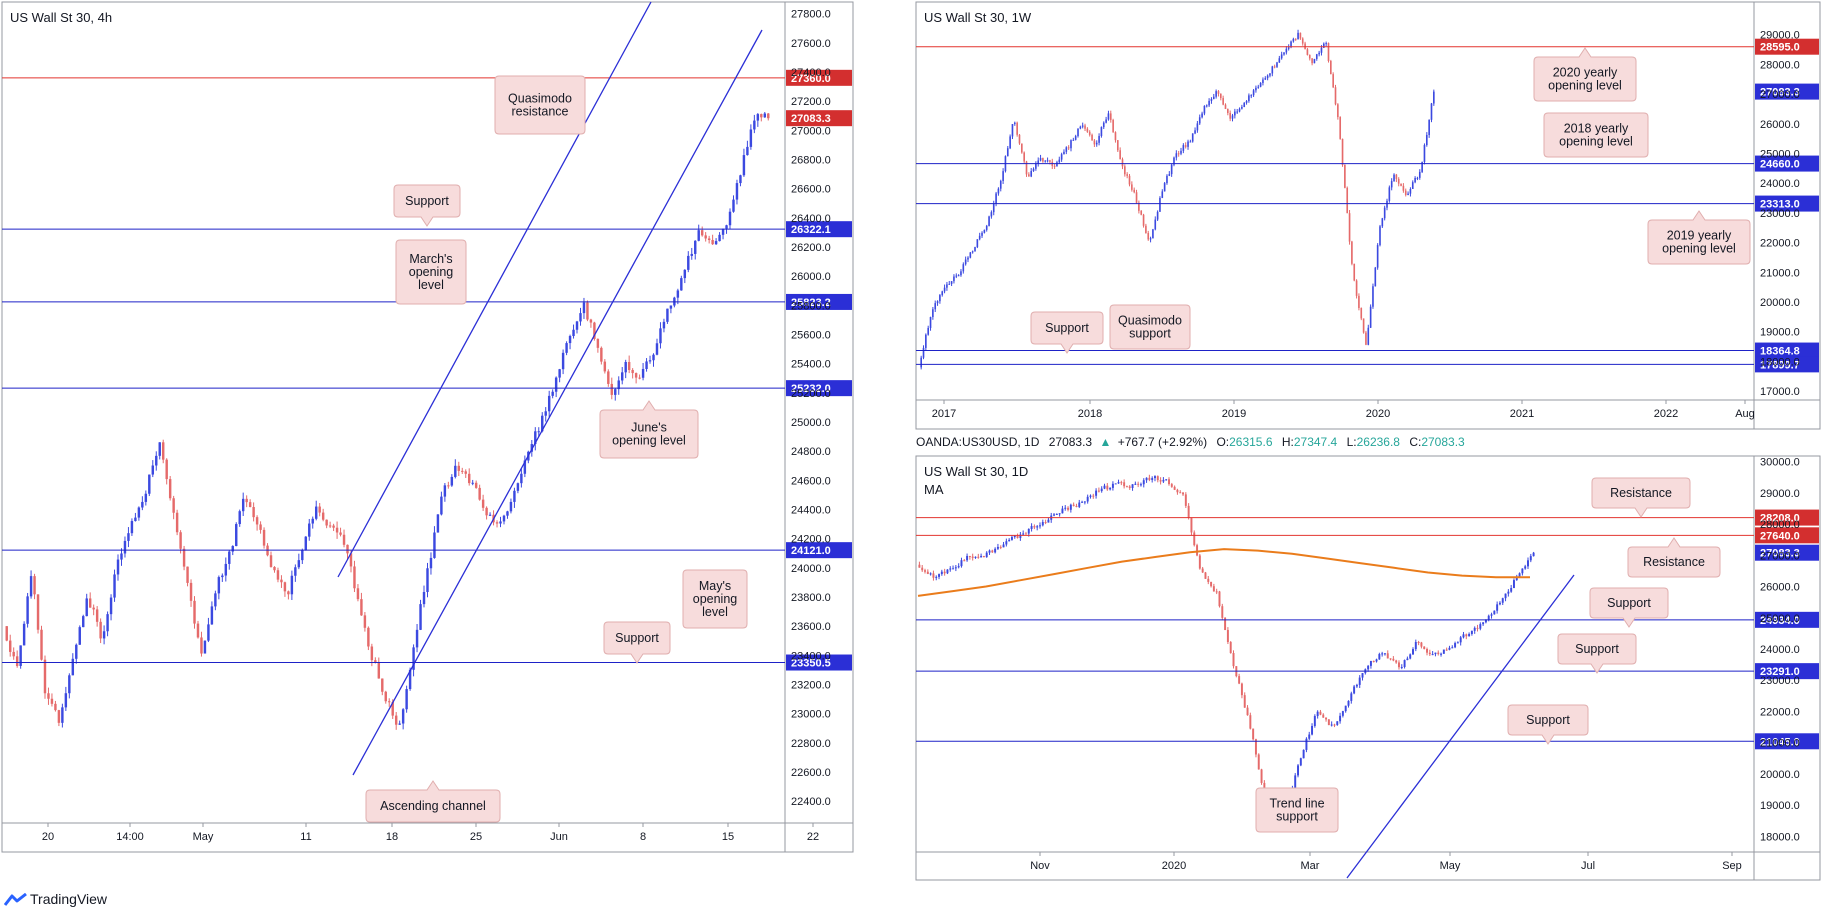 This screenshot has height=912, width=1823. What do you see at coordinates (1780, 806) in the screenshot?
I see `daily-y-tick-label: 19000.0` at bounding box center [1780, 806].